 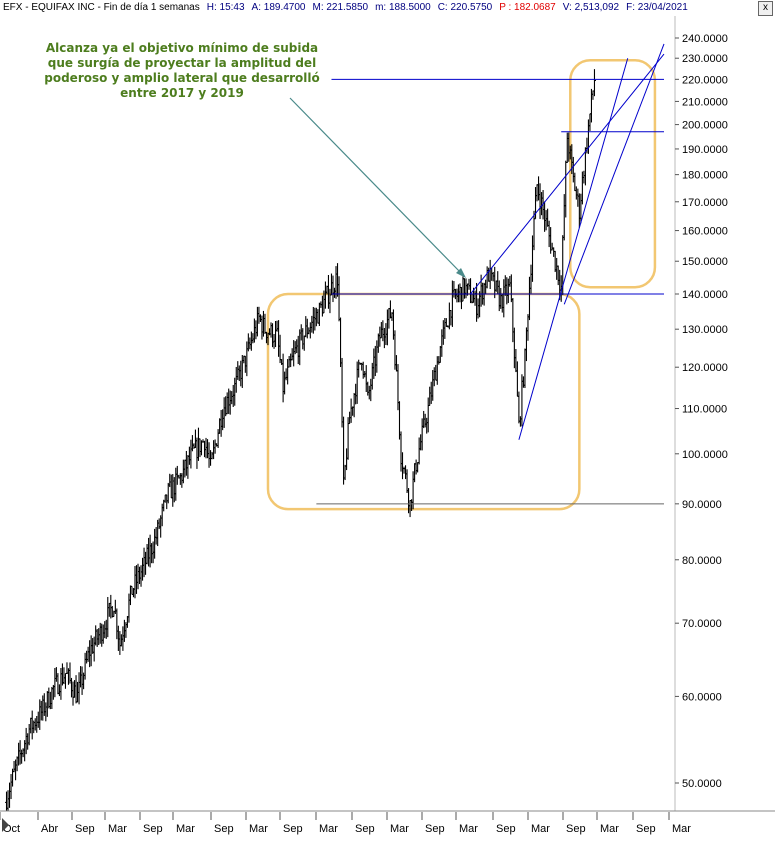 What do you see at coordinates (705, 455) in the screenshot?
I see `y-tick-label: 100.0000` at bounding box center [705, 455].